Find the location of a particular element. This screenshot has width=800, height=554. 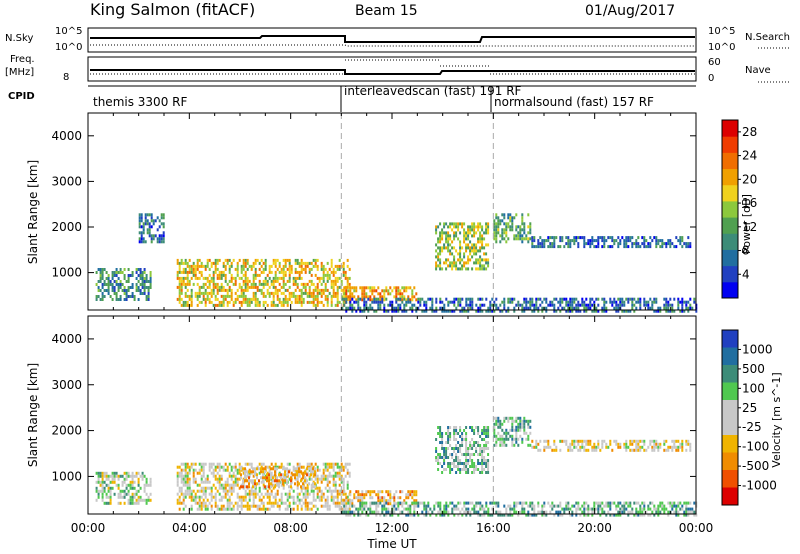

nave-tick-top: 60 is located at coordinates (714, 62).